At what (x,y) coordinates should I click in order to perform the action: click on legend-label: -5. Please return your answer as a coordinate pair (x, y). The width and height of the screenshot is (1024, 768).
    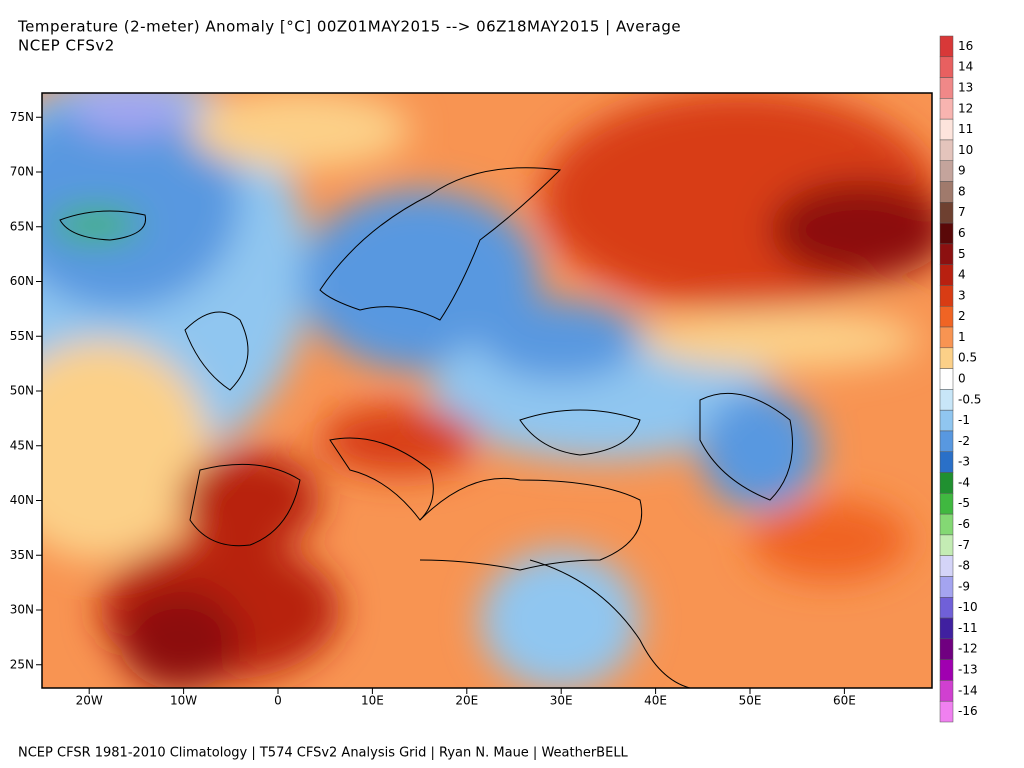
    Looking at the image, I should click on (964, 503).